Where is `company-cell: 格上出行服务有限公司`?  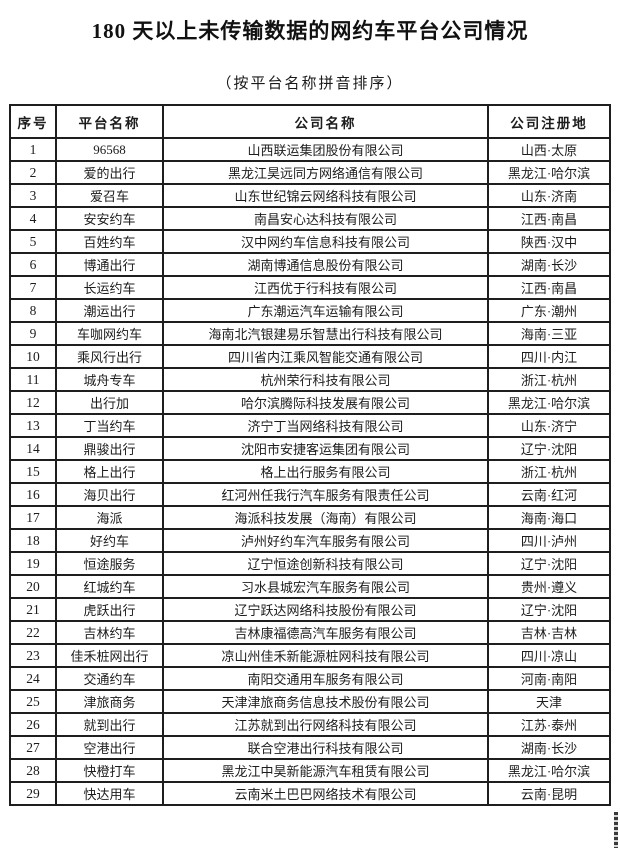 company-cell: 格上出行服务有限公司 is located at coordinates (325, 471).